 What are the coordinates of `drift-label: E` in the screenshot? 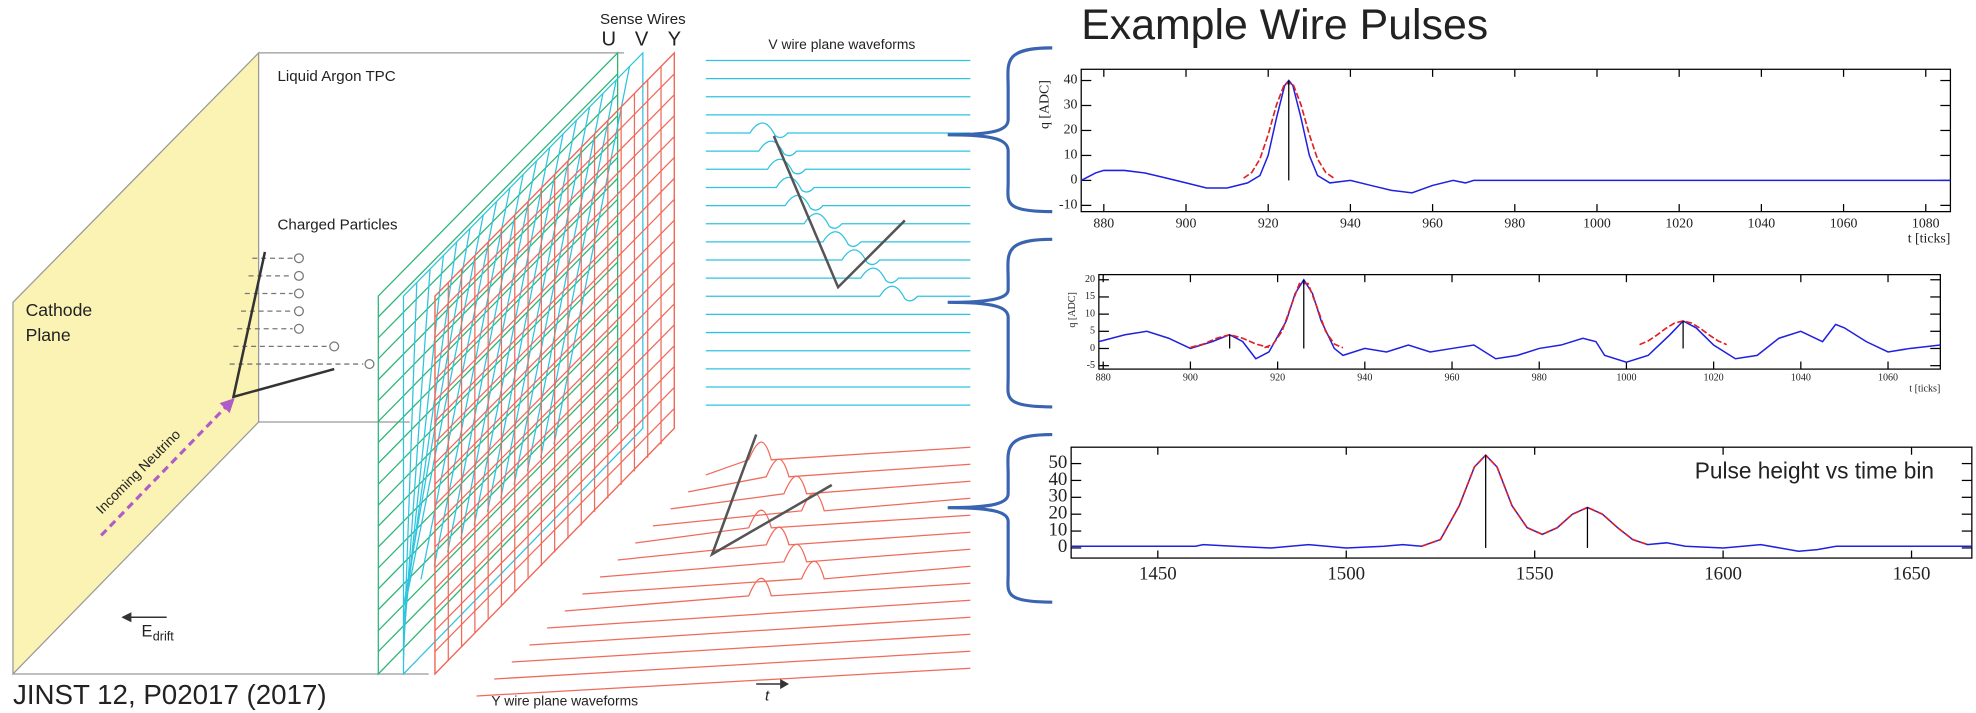 It's located at (146, 632).